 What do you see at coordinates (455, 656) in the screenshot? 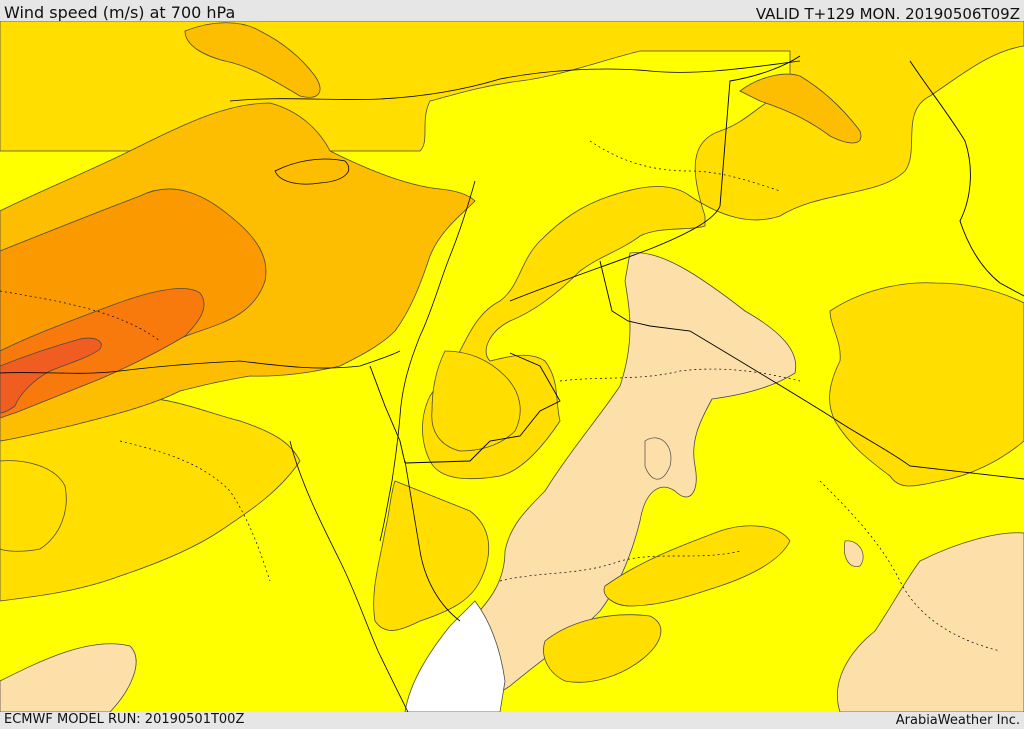
I see `no-data-white` at bounding box center [455, 656].